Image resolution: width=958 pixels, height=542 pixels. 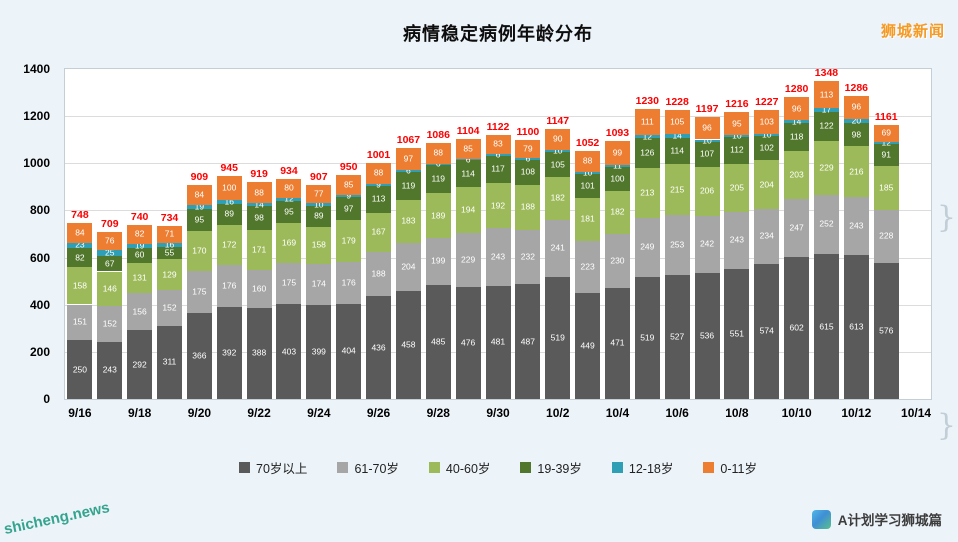 What do you see at coordinates (736, 187) in the screenshot?
I see `segment-value-label: 205` at bounding box center [736, 187].